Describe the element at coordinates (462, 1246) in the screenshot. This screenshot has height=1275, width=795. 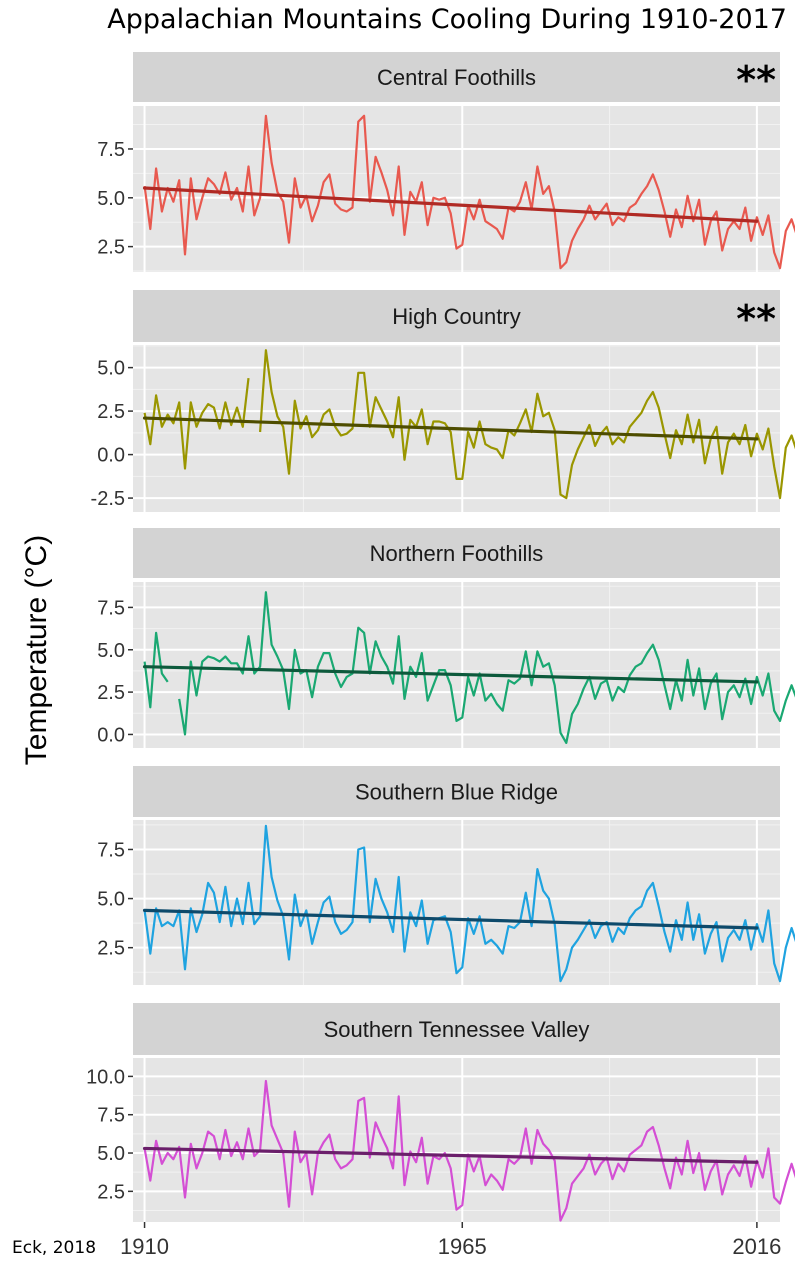
I see `x-tick-label: 1965` at that location.